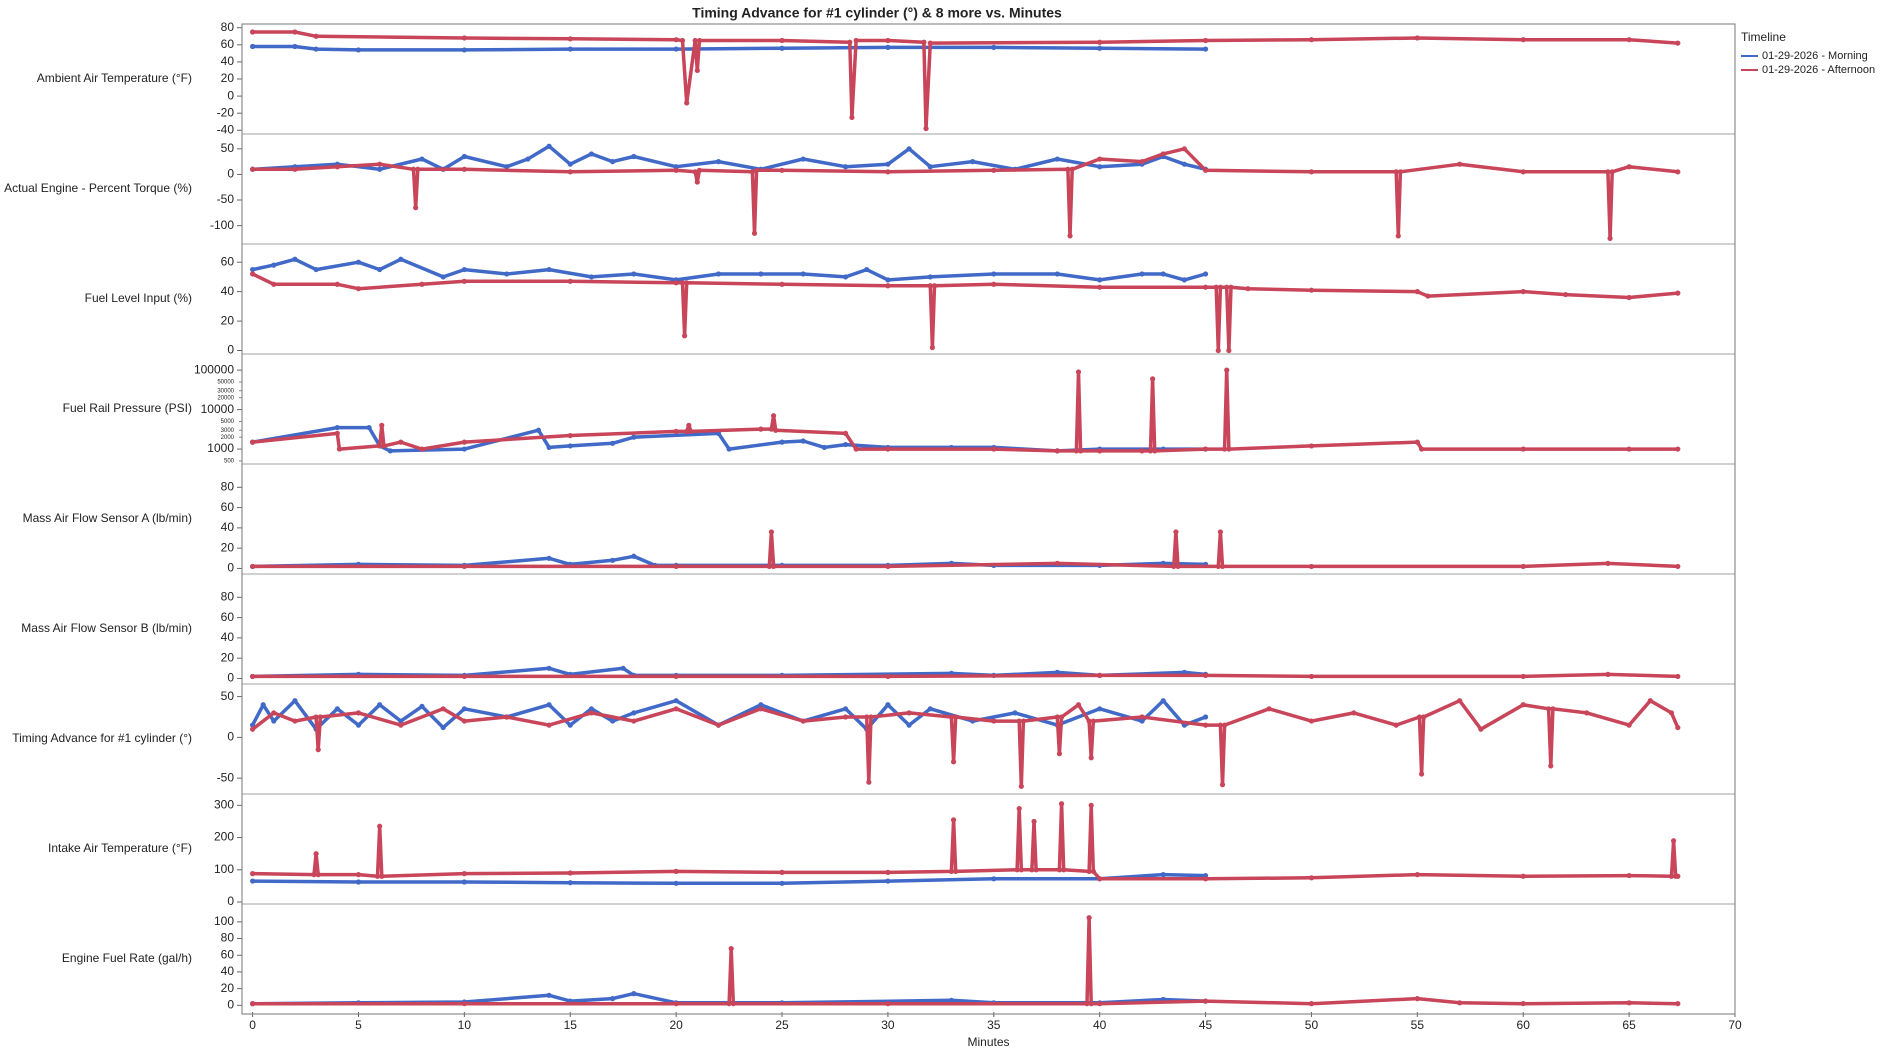  I want to click on legend-label: 01-29-2026 - Afternoon, so click(1818, 70).